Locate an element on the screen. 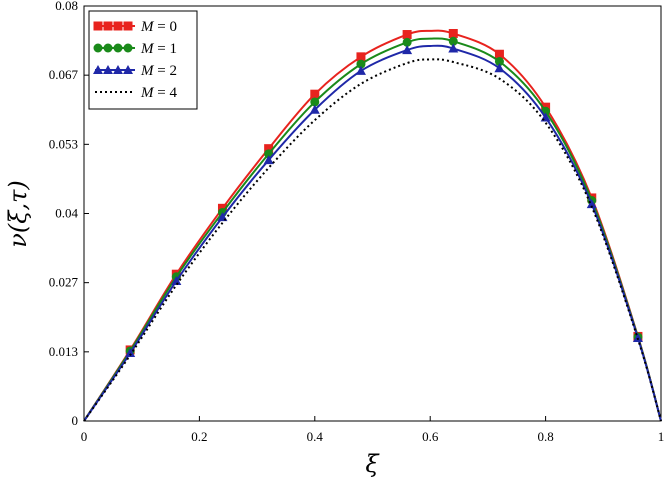  x-tick-label: 0.4 is located at coordinates (315, 436).